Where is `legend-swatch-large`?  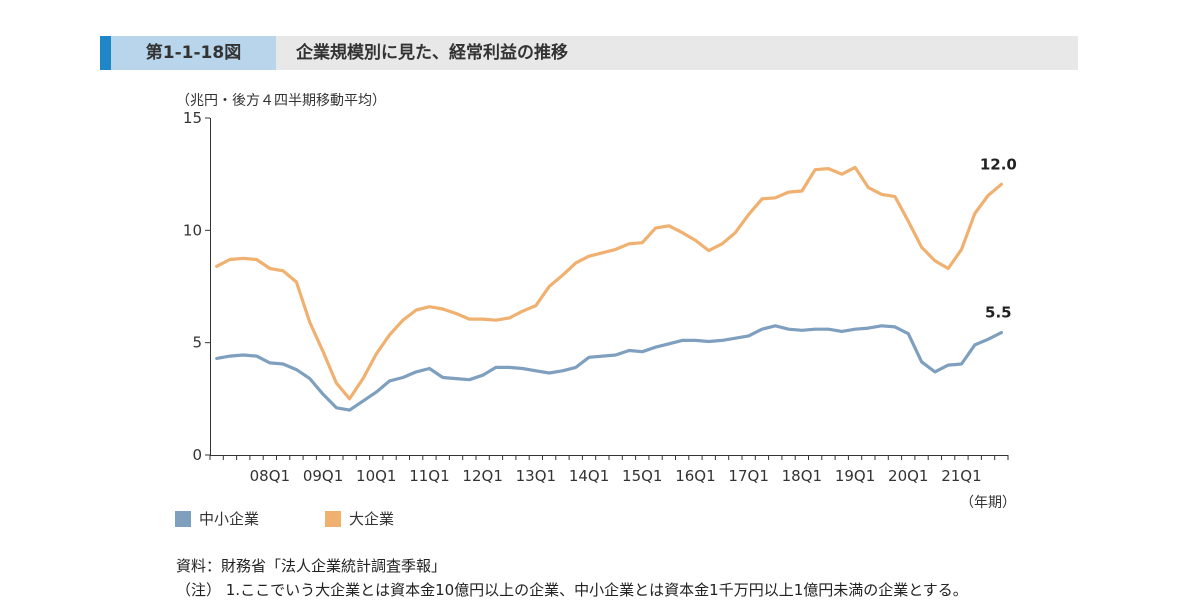 legend-swatch-large is located at coordinates (333, 518).